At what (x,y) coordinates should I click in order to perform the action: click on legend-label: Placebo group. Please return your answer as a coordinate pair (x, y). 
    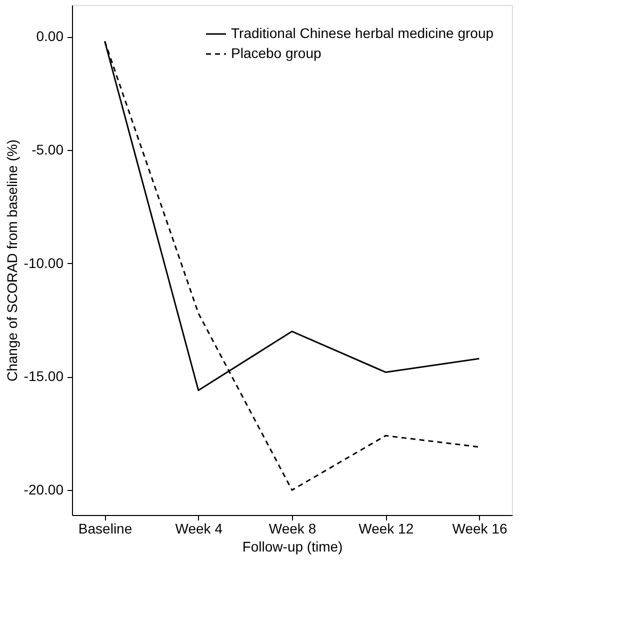
    Looking at the image, I should click on (276, 53).